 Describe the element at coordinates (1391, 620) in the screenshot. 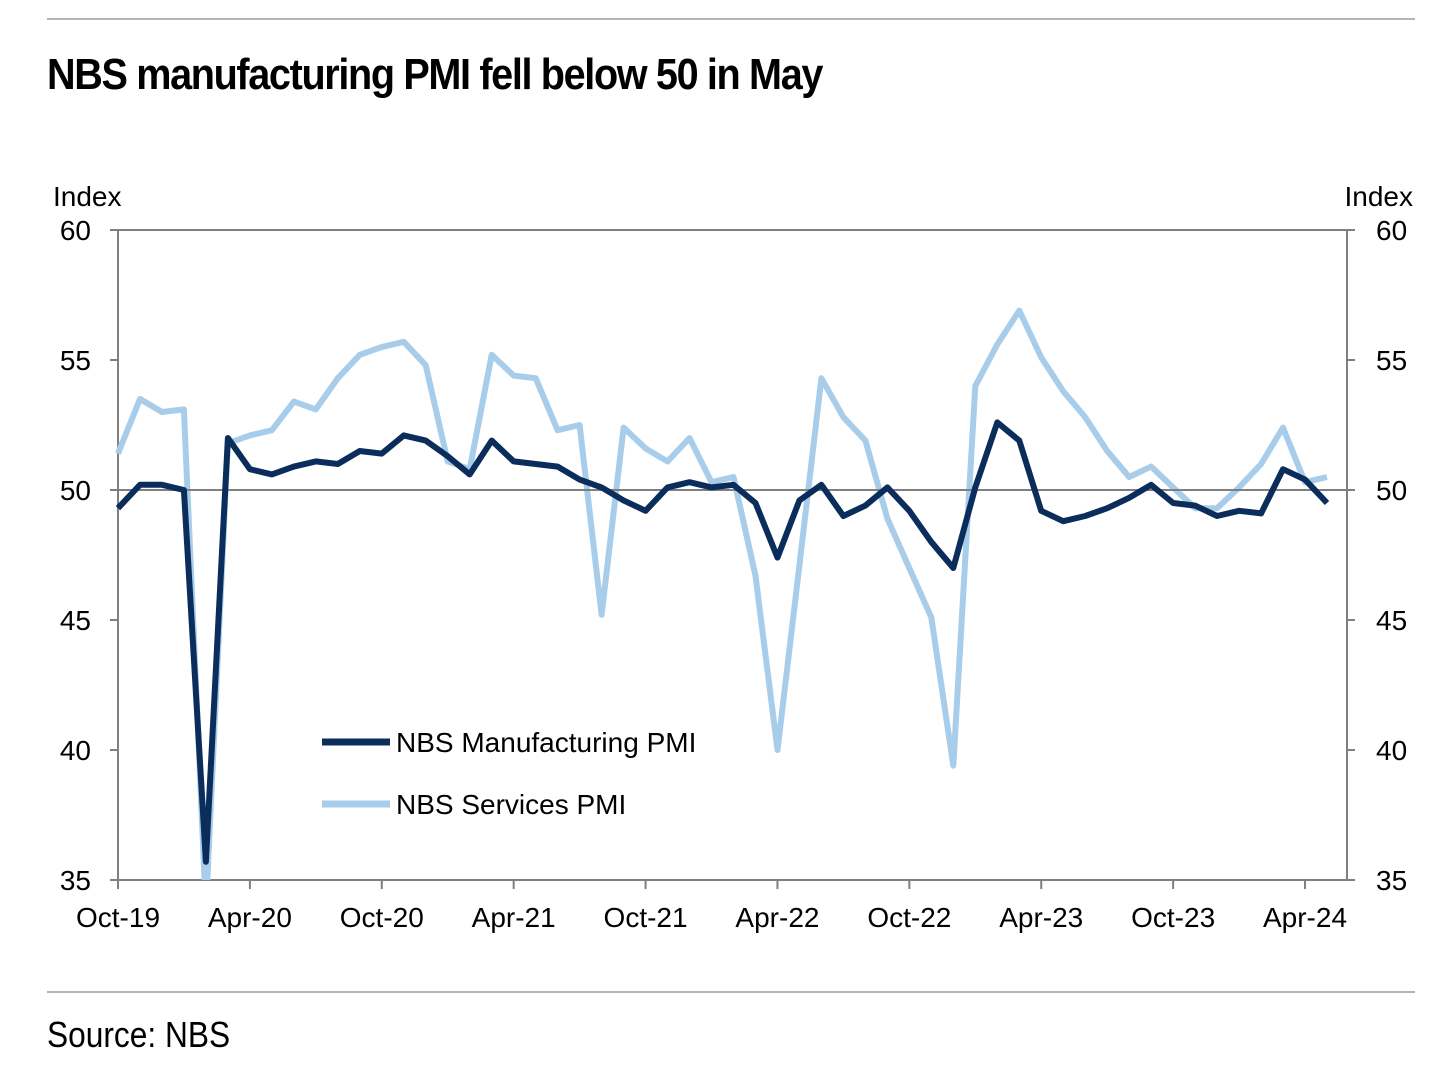

I see `y-tick-right-label: 45` at that location.